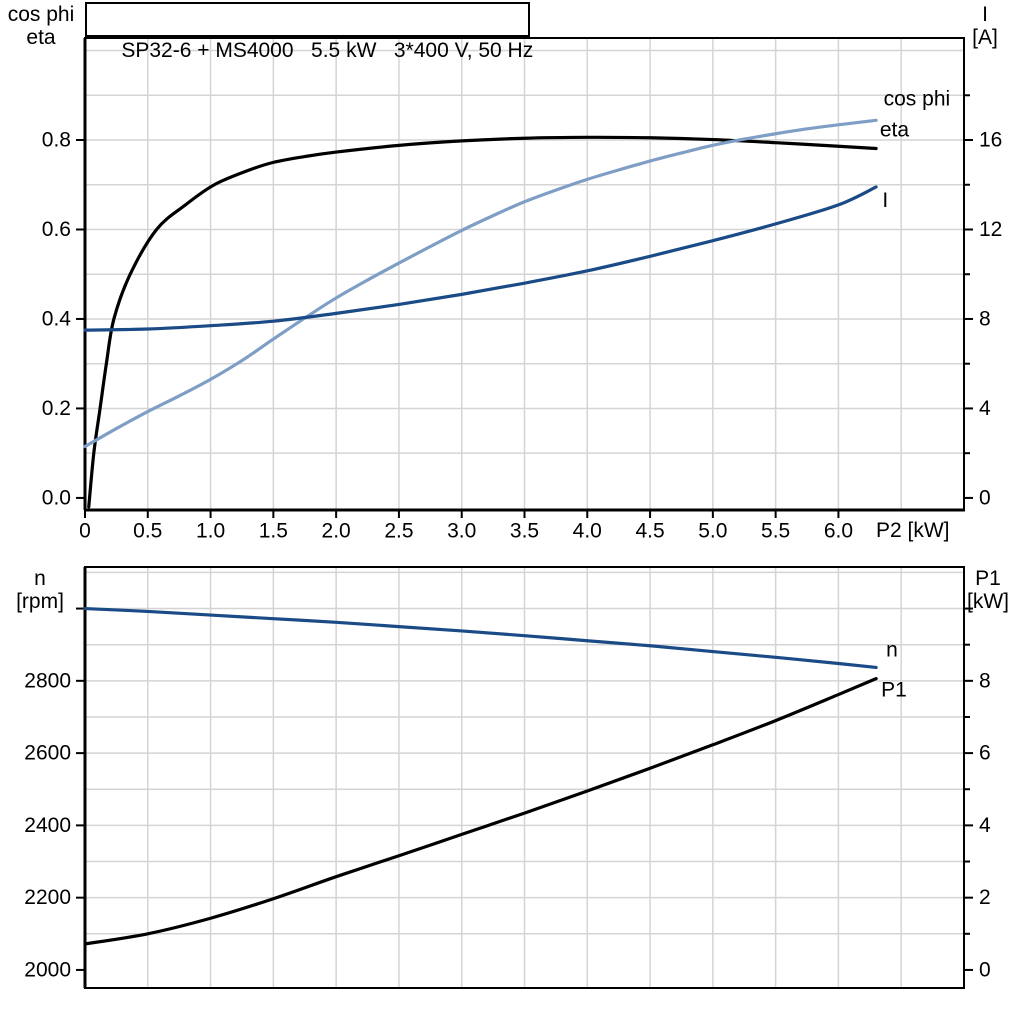  I want to click on top-chart-right-tick-label: 8, so click(985, 318).